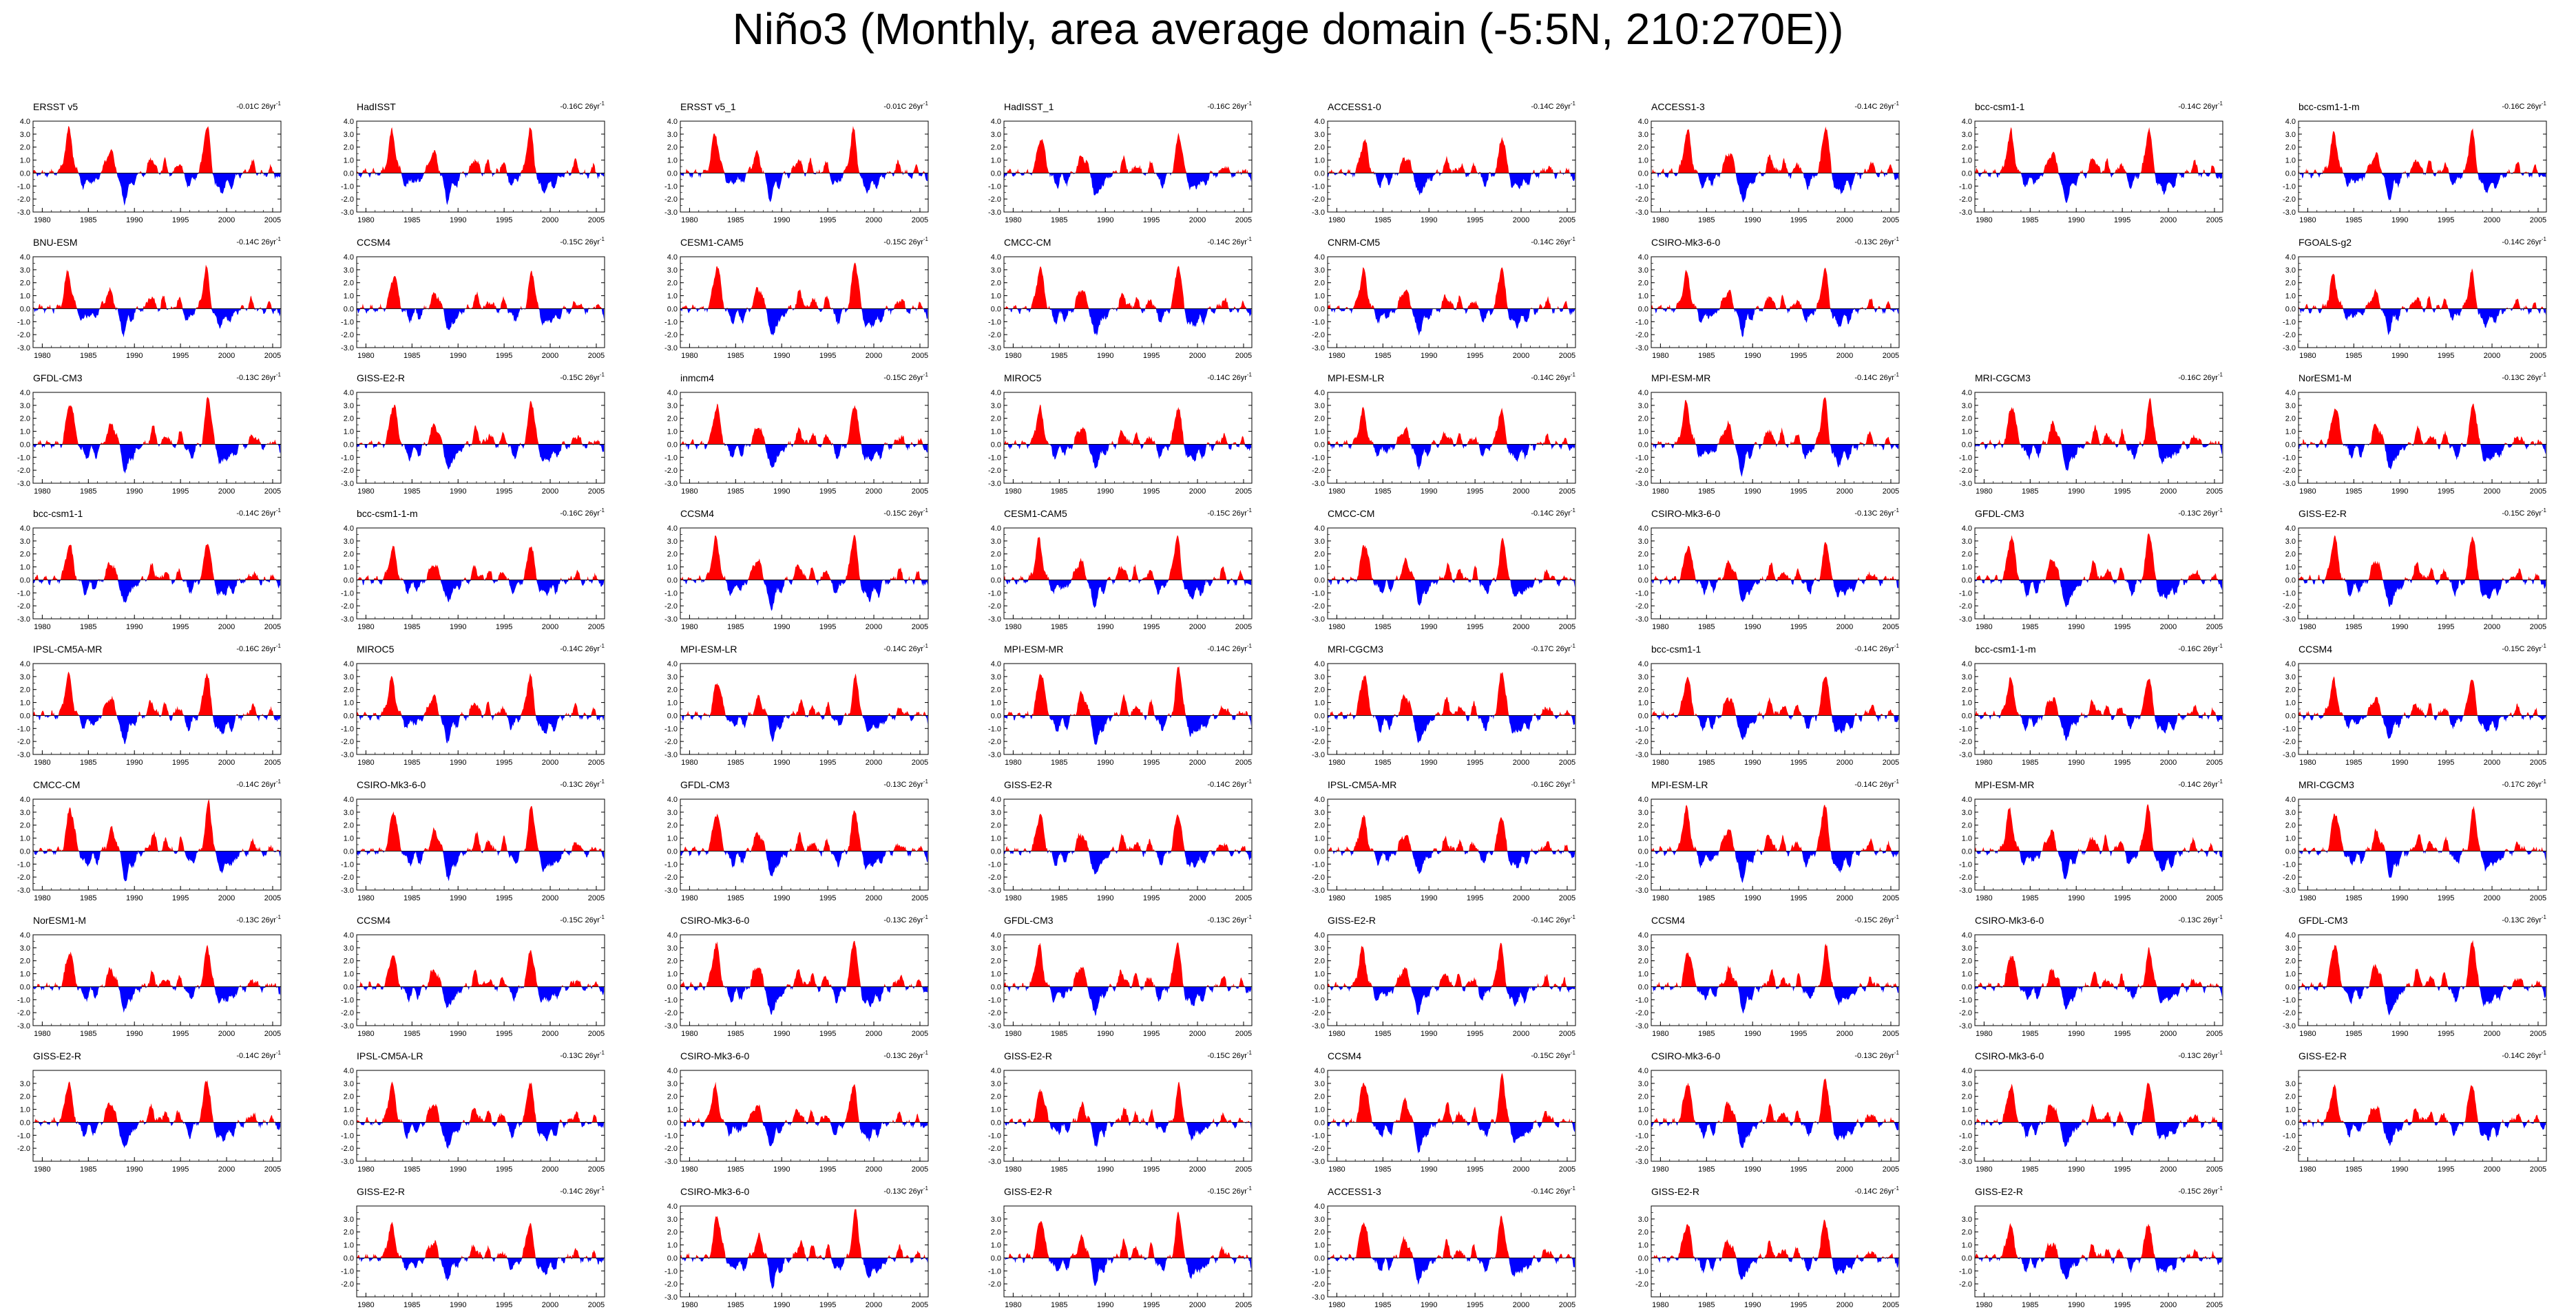 This screenshot has height=1312, width=2576. Describe the element at coordinates (2329, 106) in the screenshot. I see `panel-model-name: bcc-csm1-1-m` at that location.